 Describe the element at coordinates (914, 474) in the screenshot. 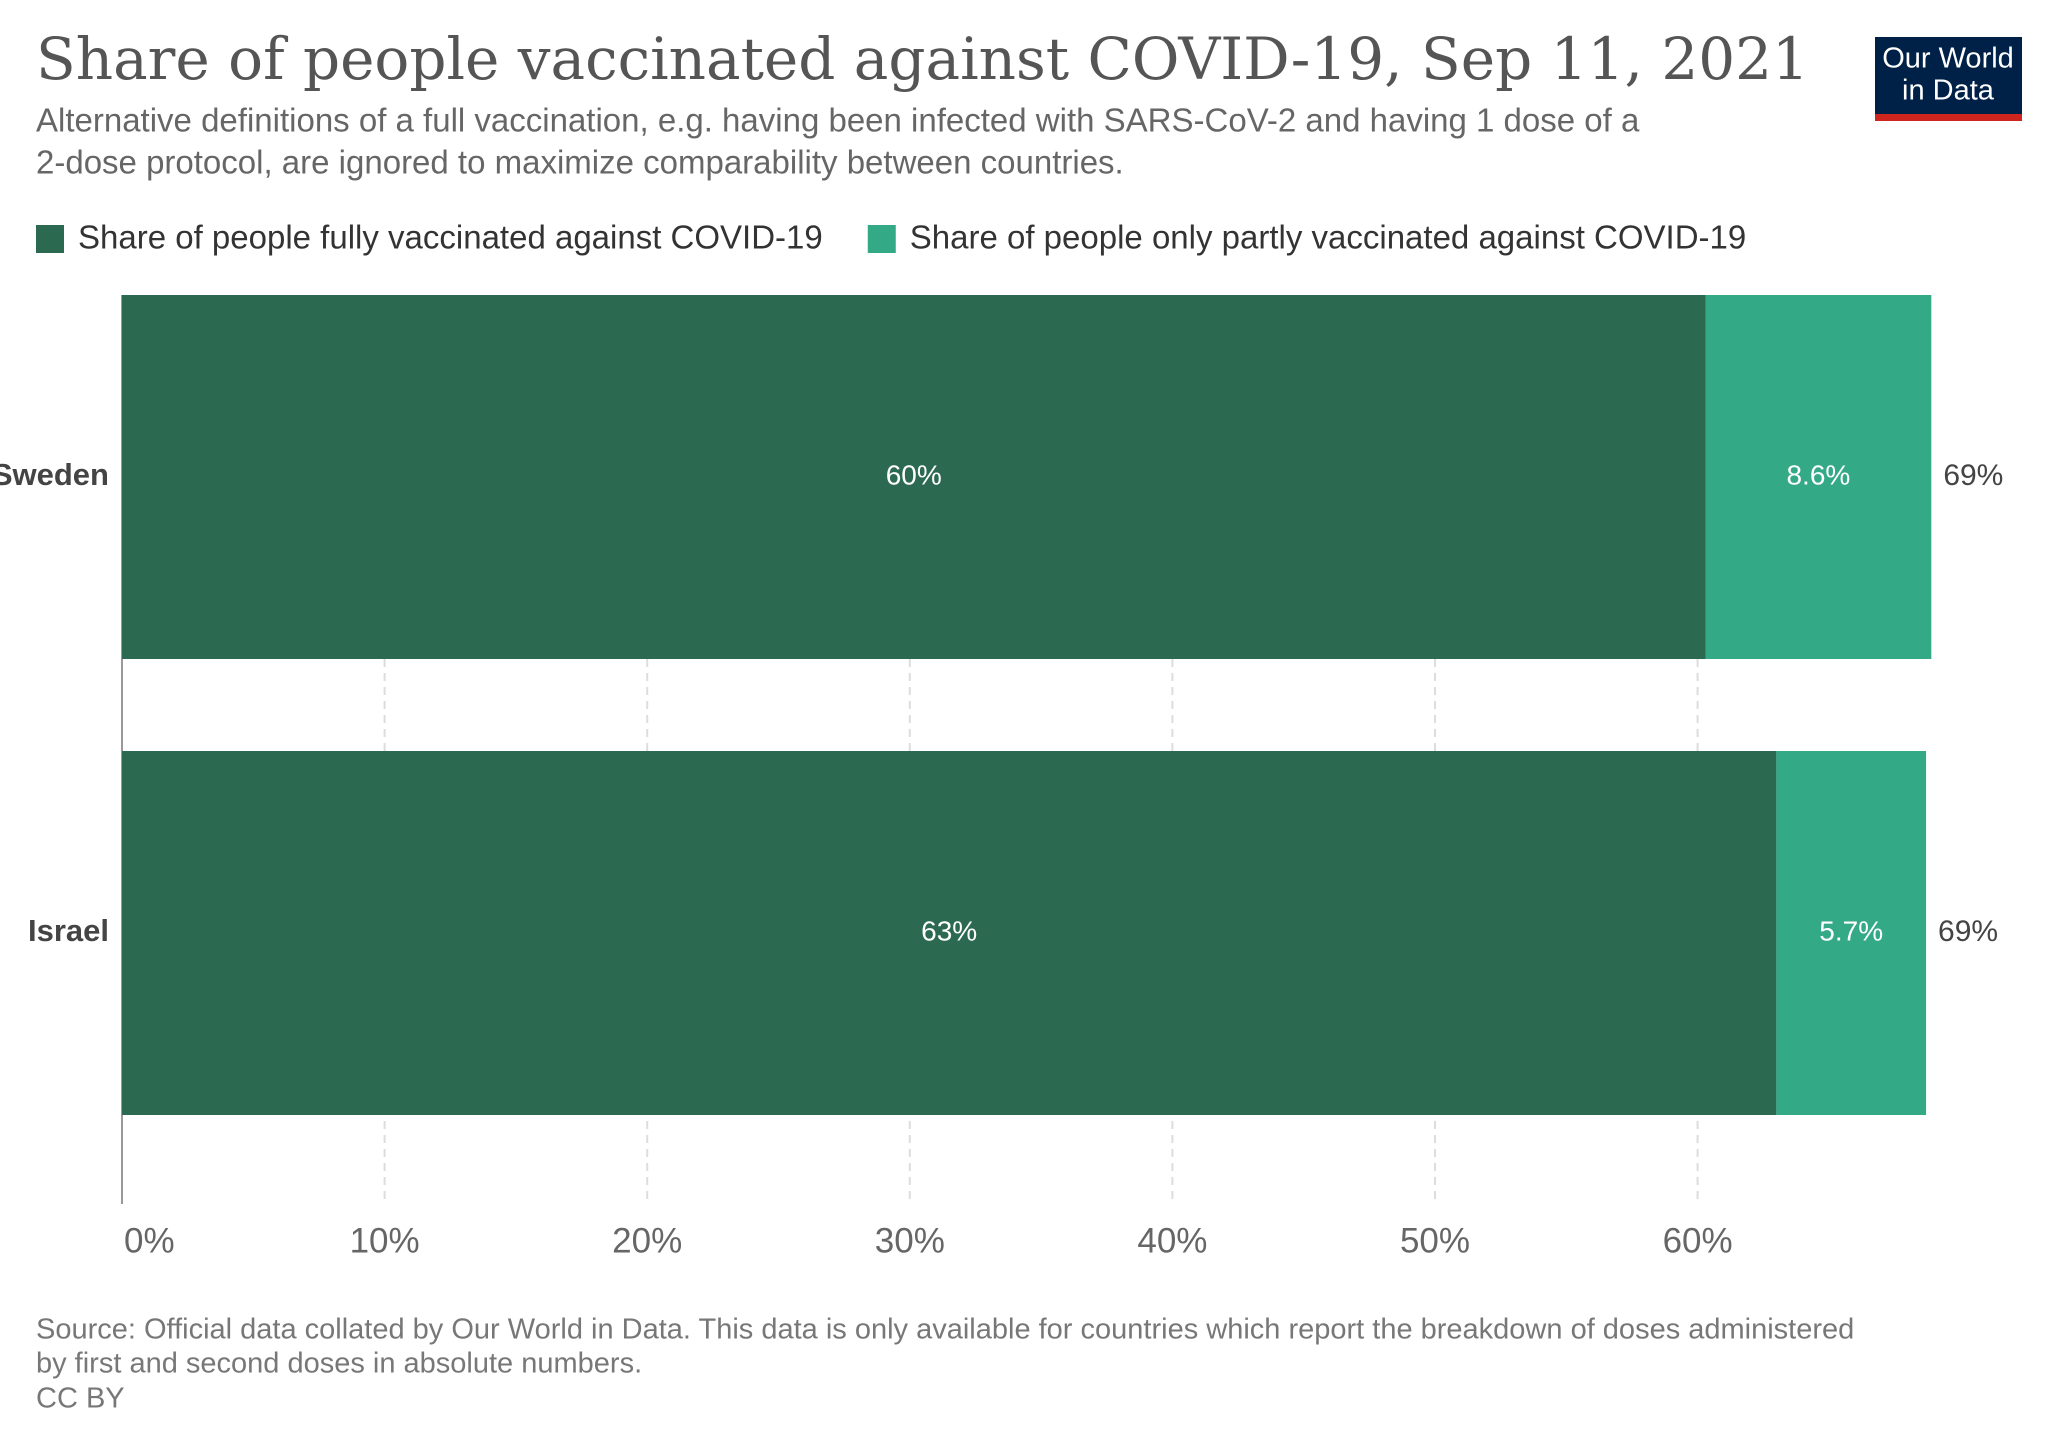

I see `data-label: 60%` at that location.